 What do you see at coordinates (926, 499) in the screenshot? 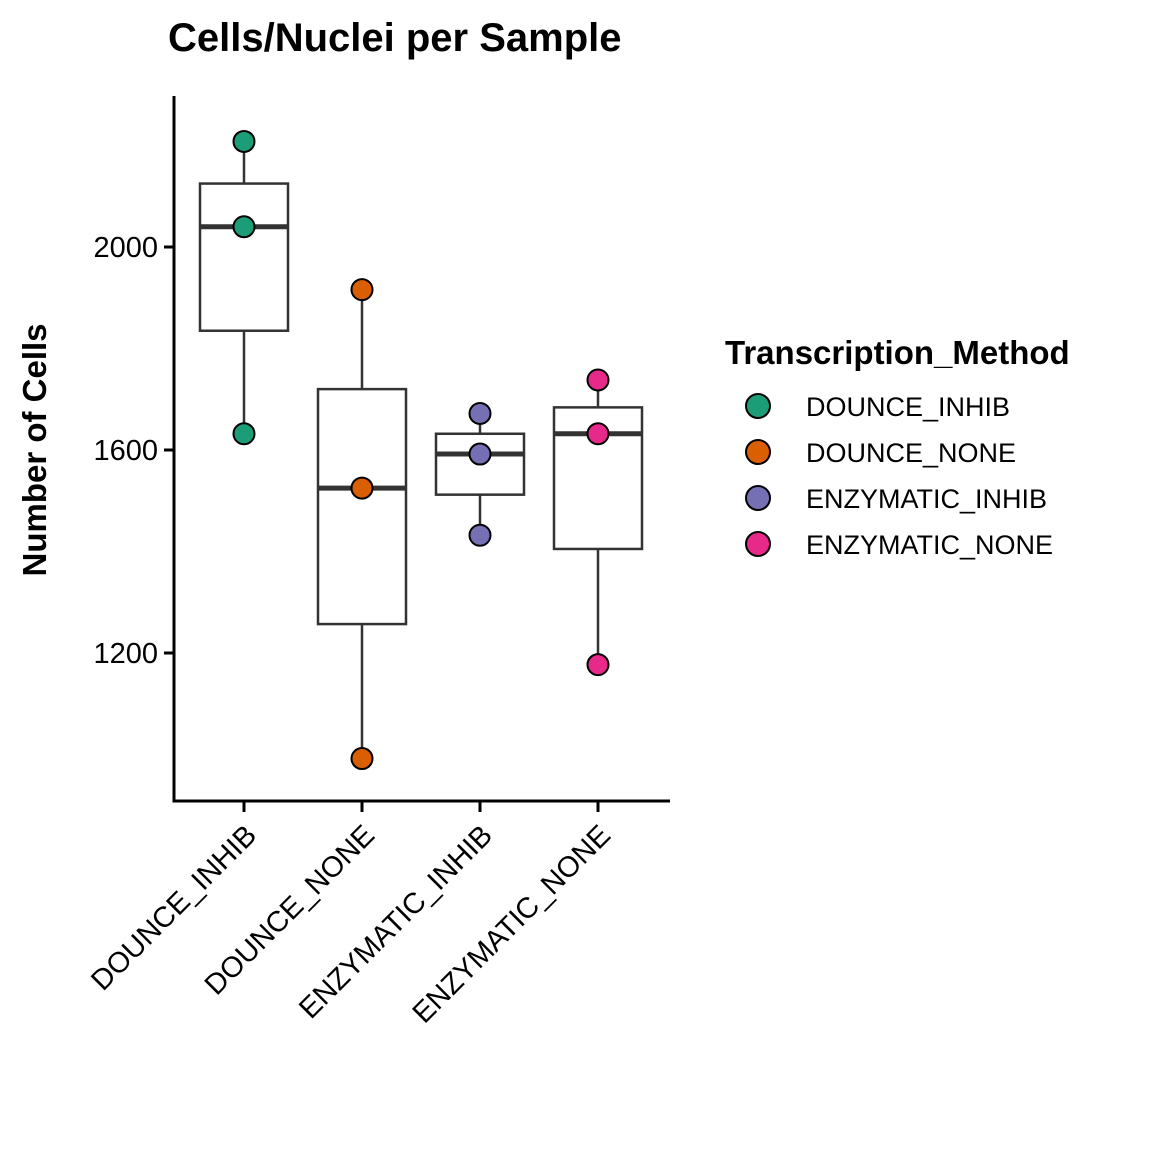
I see `legend-label: ENZYMATIC_INHIB` at bounding box center [926, 499].